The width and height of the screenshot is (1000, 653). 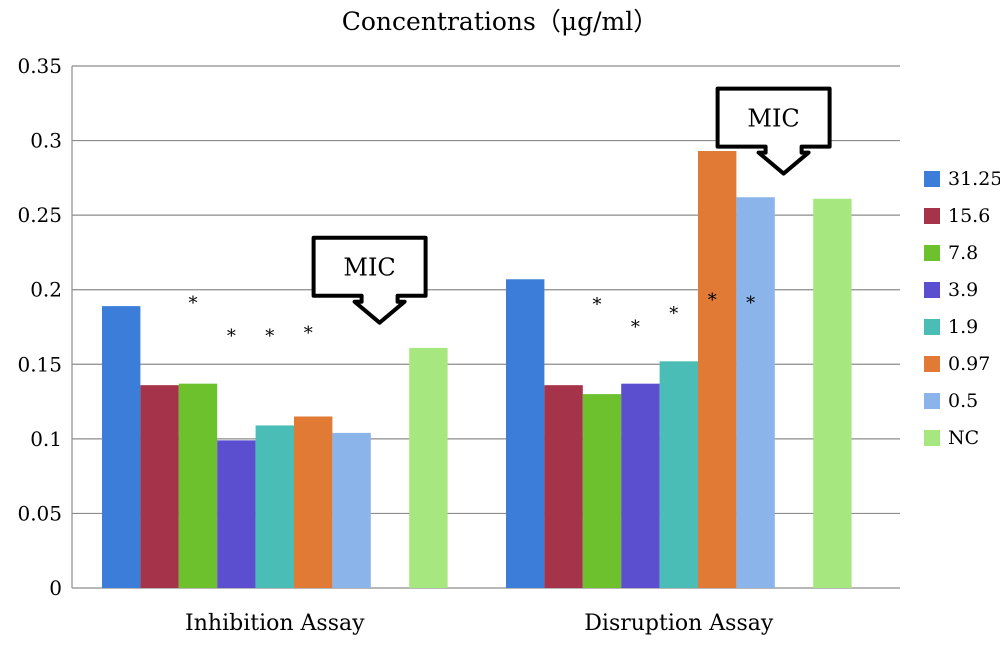 What do you see at coordinates (39, 364) in the screenshot?
I see `y-tick-label: 0.15` at bounding box center [39, 364].